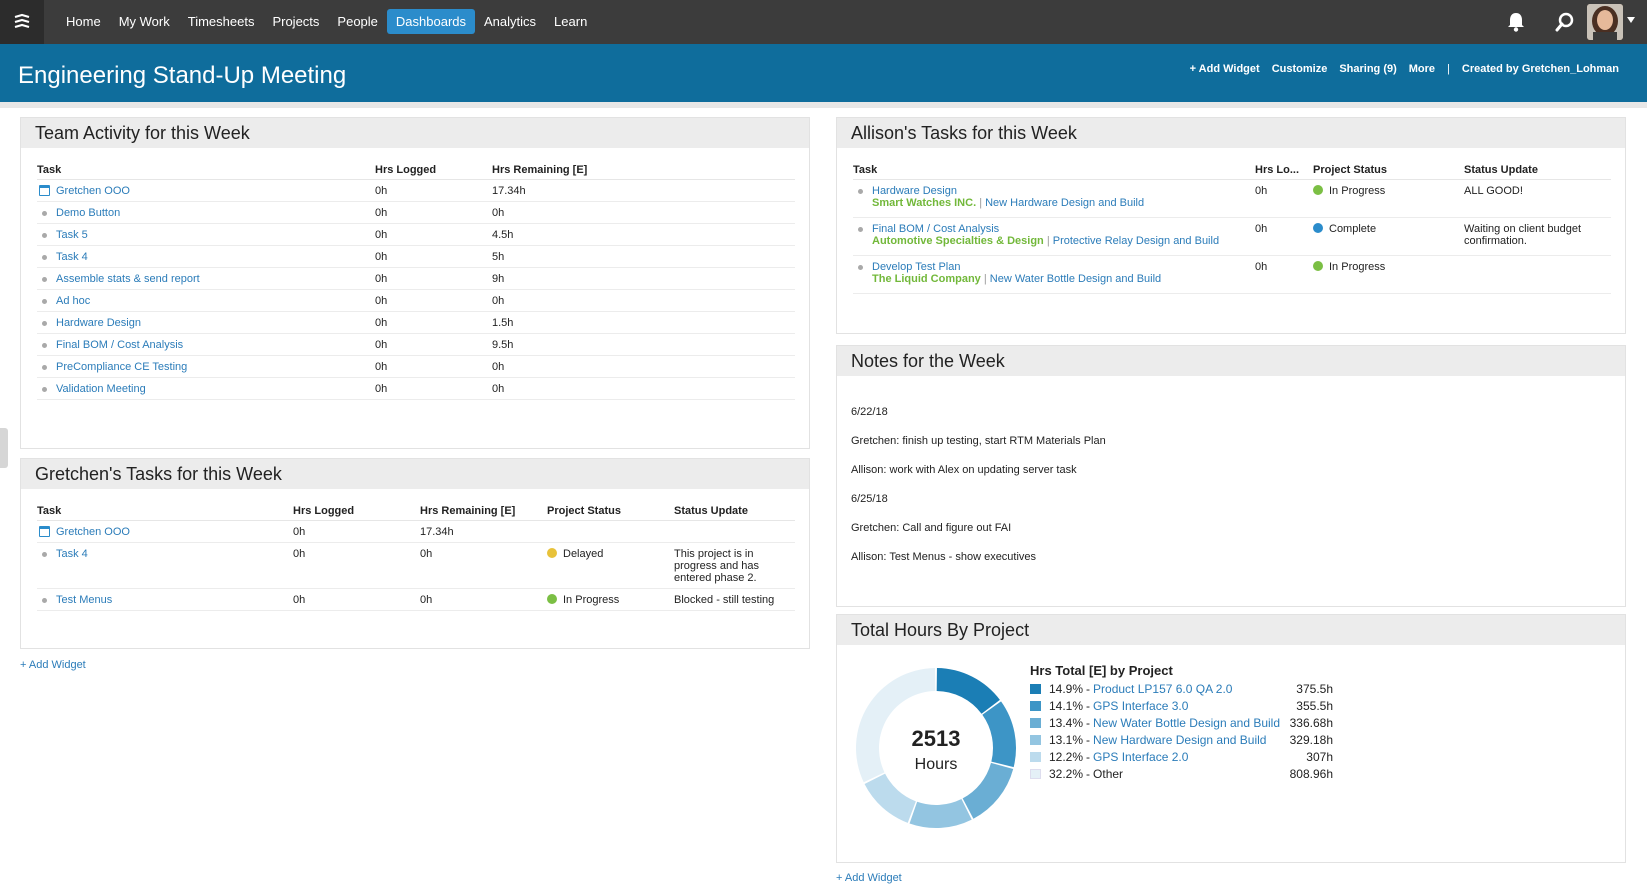  I want to click on legend-percent: 13.4%, so click(1066, 722).